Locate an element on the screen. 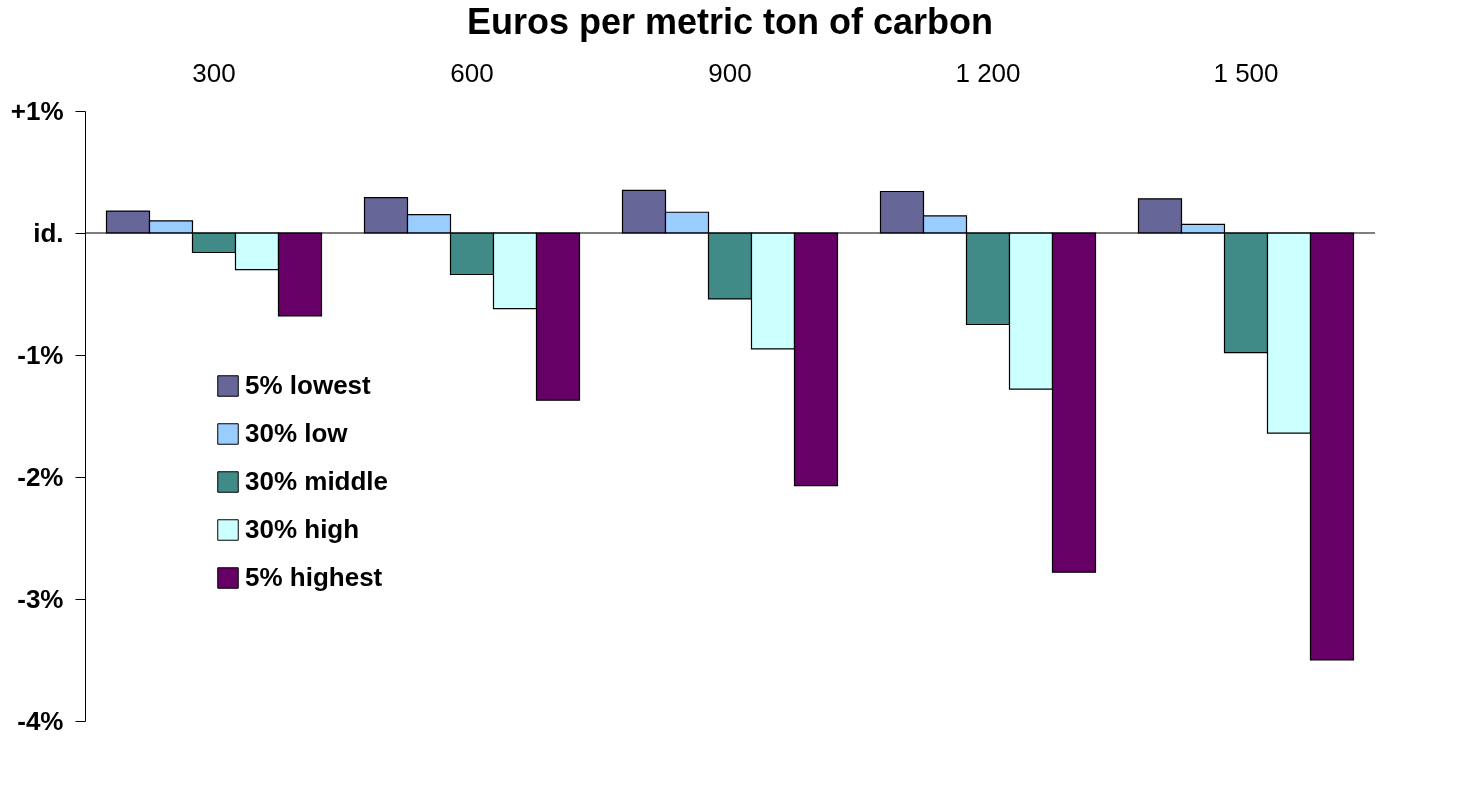  y-tick-label: -1% is located at coordinates (40, 354).